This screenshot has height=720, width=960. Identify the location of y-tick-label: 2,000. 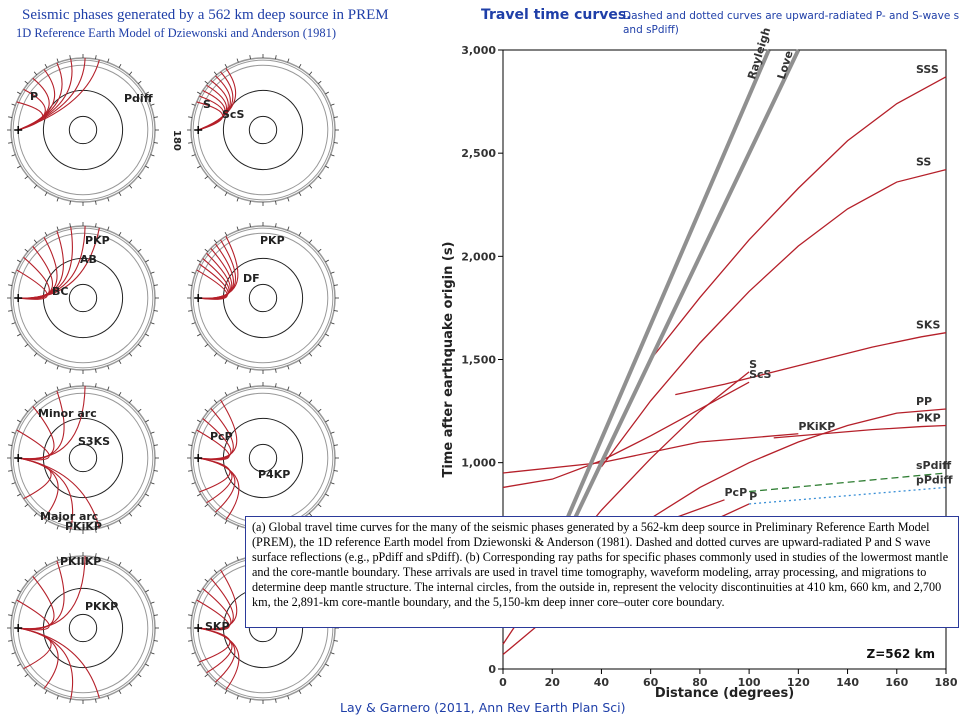
(478, 256).